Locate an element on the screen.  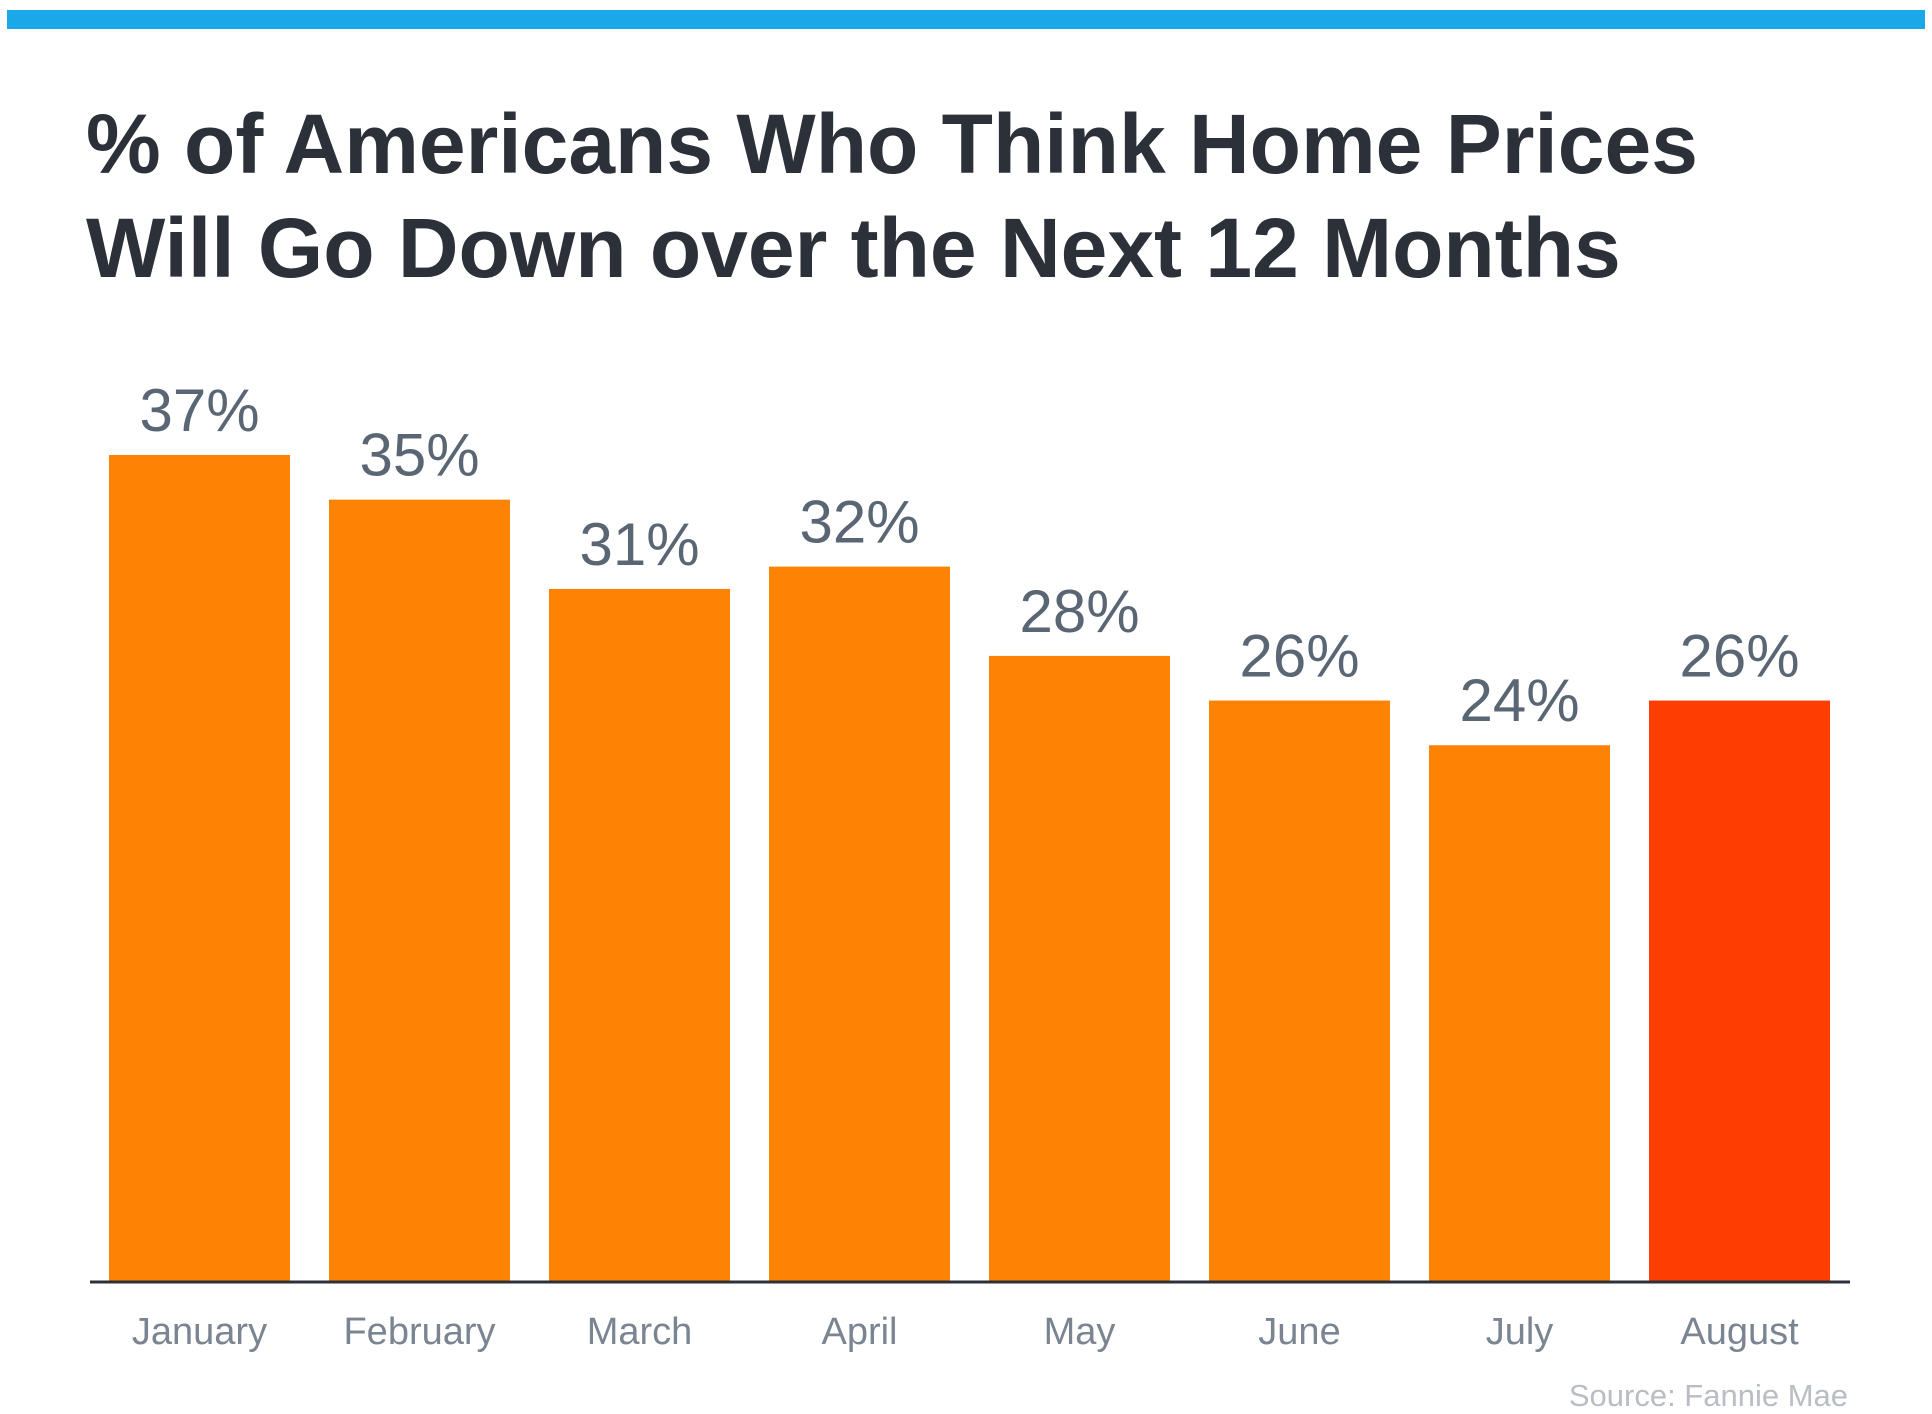
bar-group-august: 26% August is located at coordinates (1739, 988).